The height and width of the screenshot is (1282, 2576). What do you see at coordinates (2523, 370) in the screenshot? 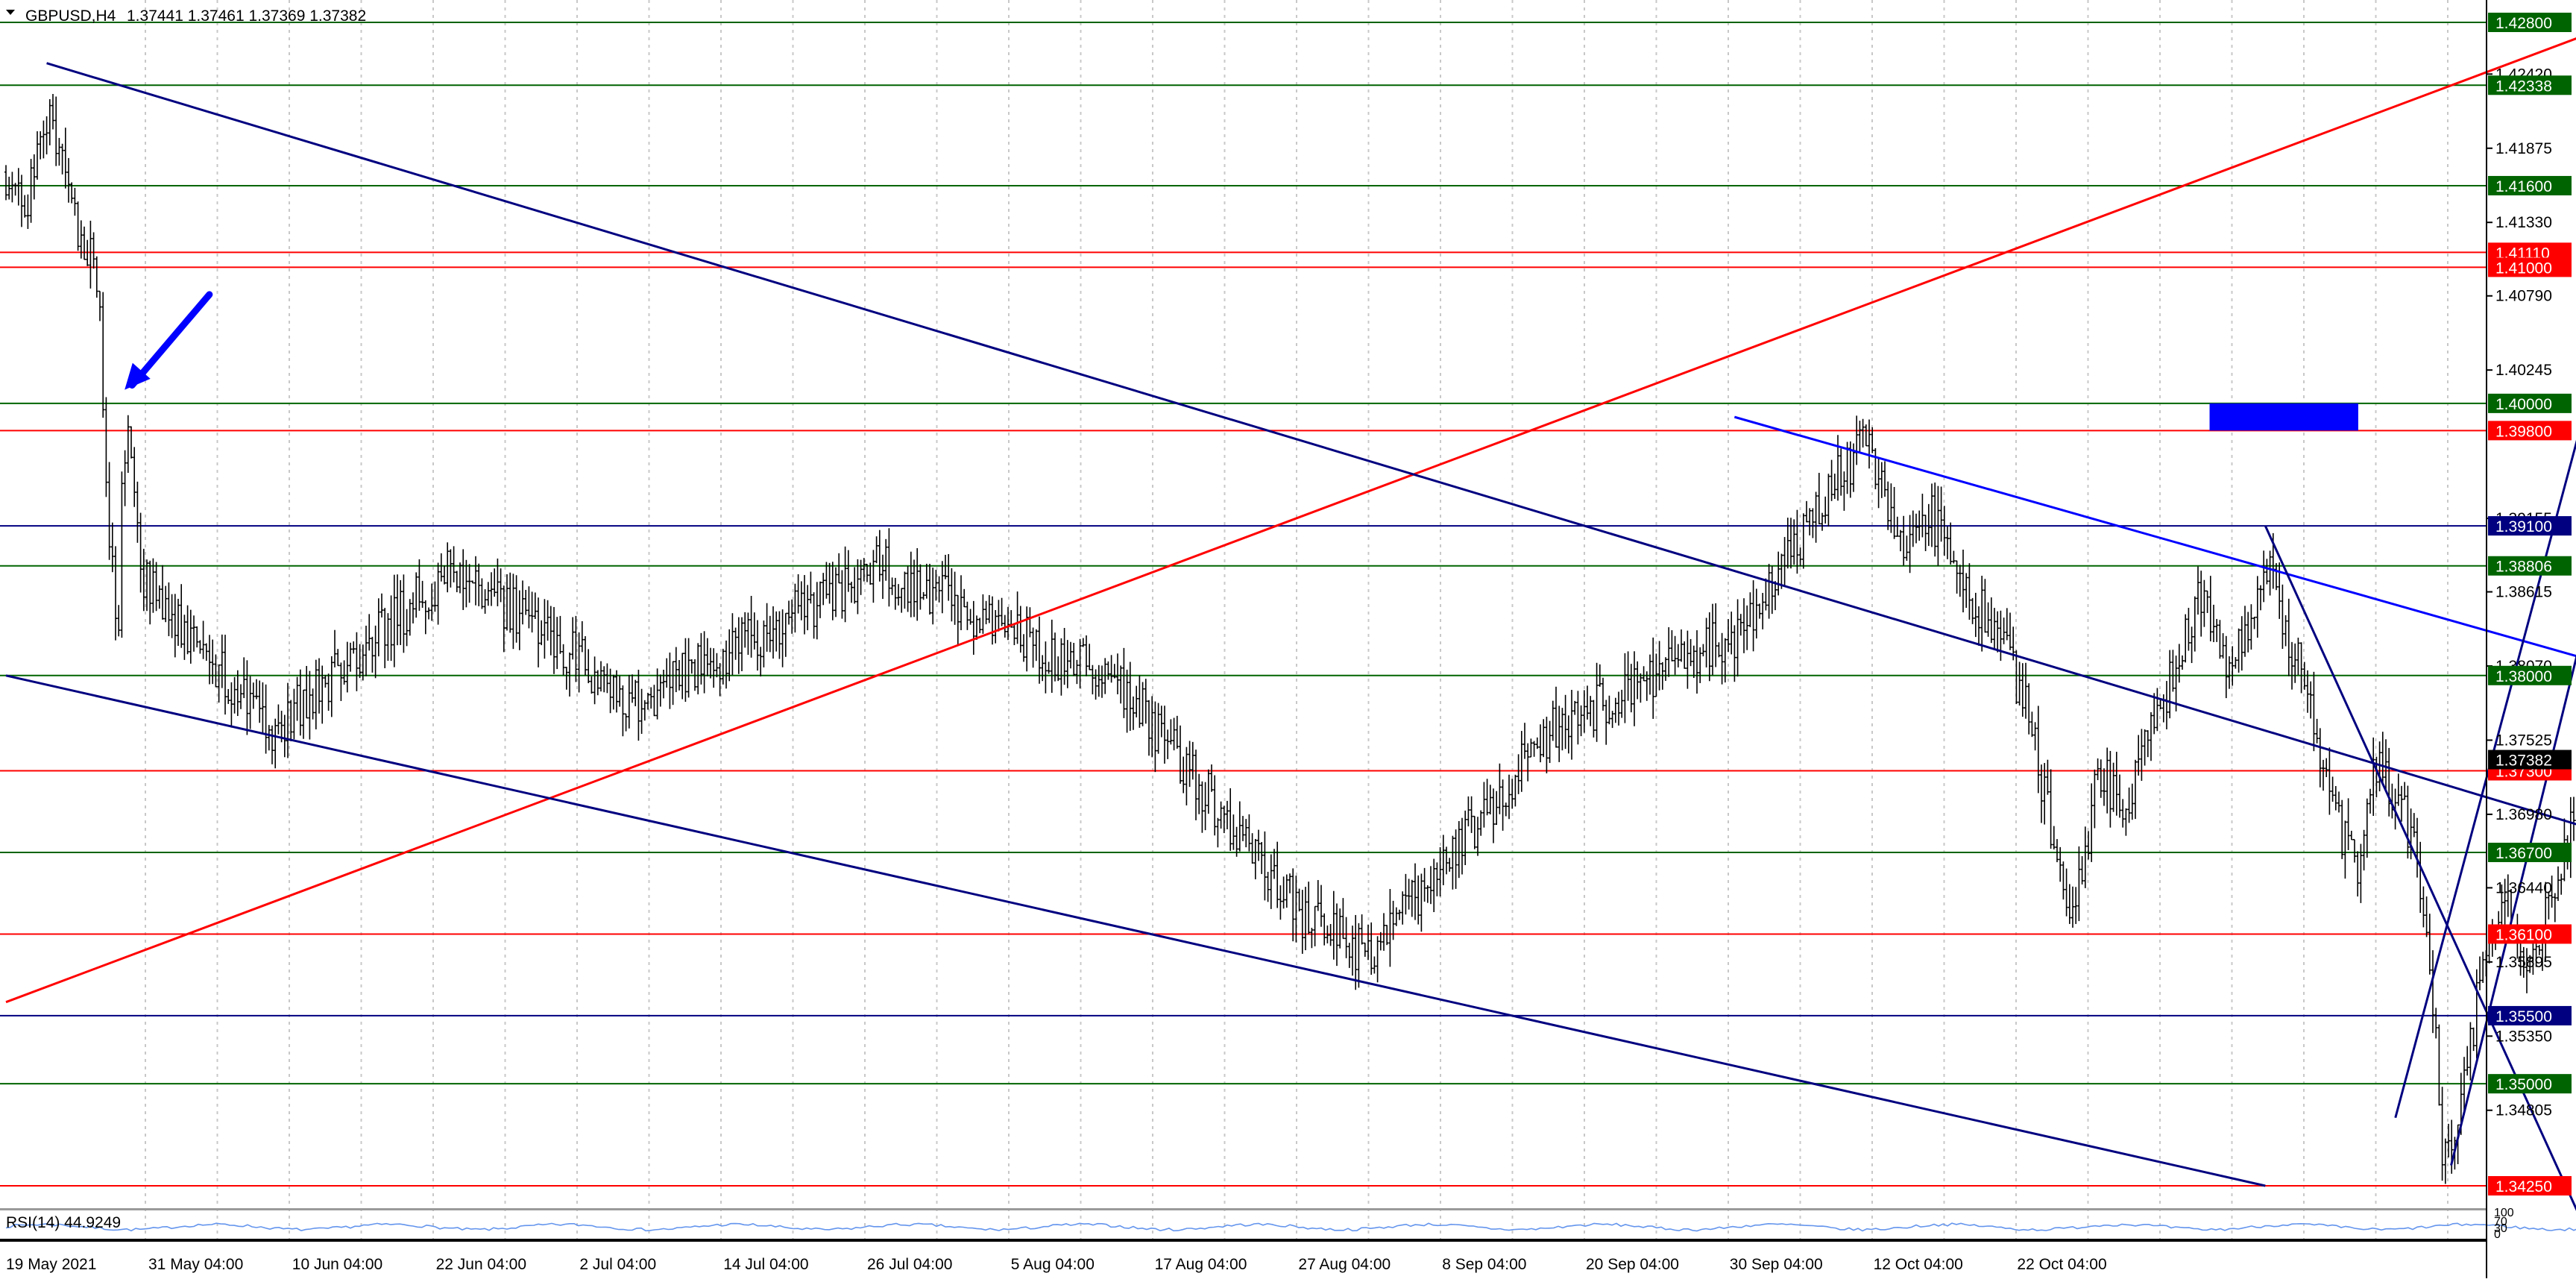
I see `y-tick-label: 1.40245` at bounding box center [2523, 370].